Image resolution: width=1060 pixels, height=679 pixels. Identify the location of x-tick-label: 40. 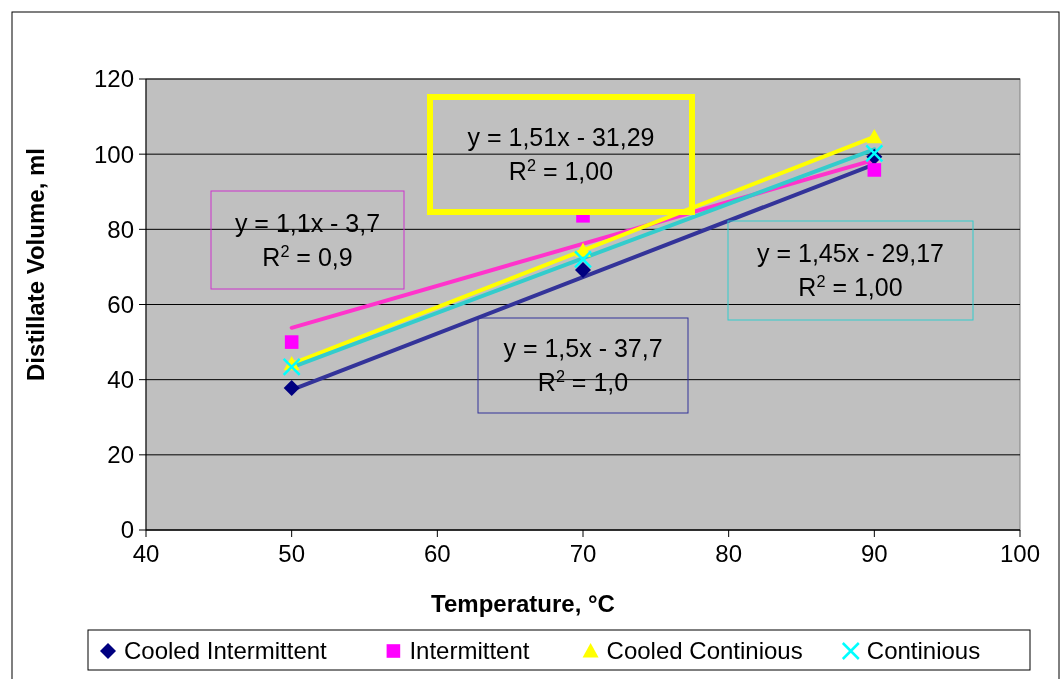
(146, 553).